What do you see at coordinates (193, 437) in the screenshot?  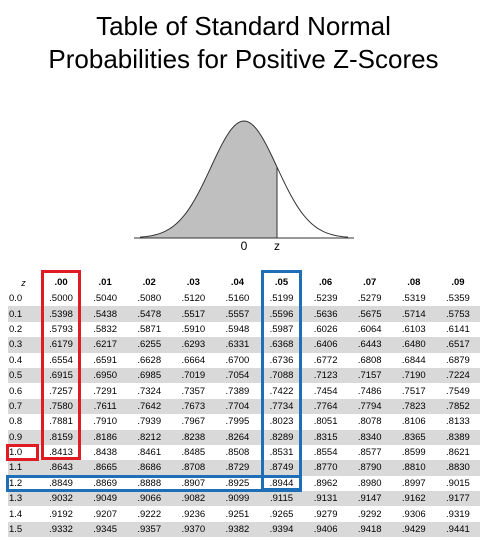 I see `probability-cell: .8238` at bounding box center [193, 437].